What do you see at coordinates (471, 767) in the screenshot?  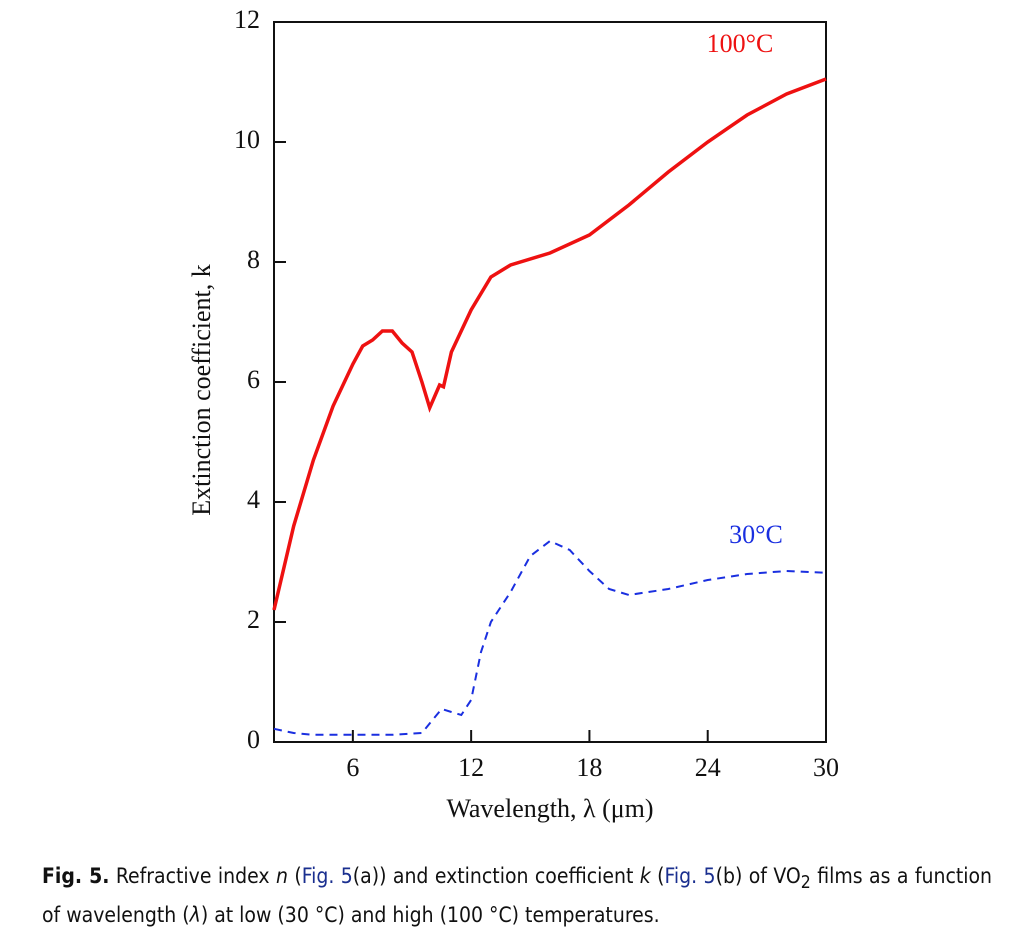 I see `x-tick-label: 12` at bounding box center [471, 767].